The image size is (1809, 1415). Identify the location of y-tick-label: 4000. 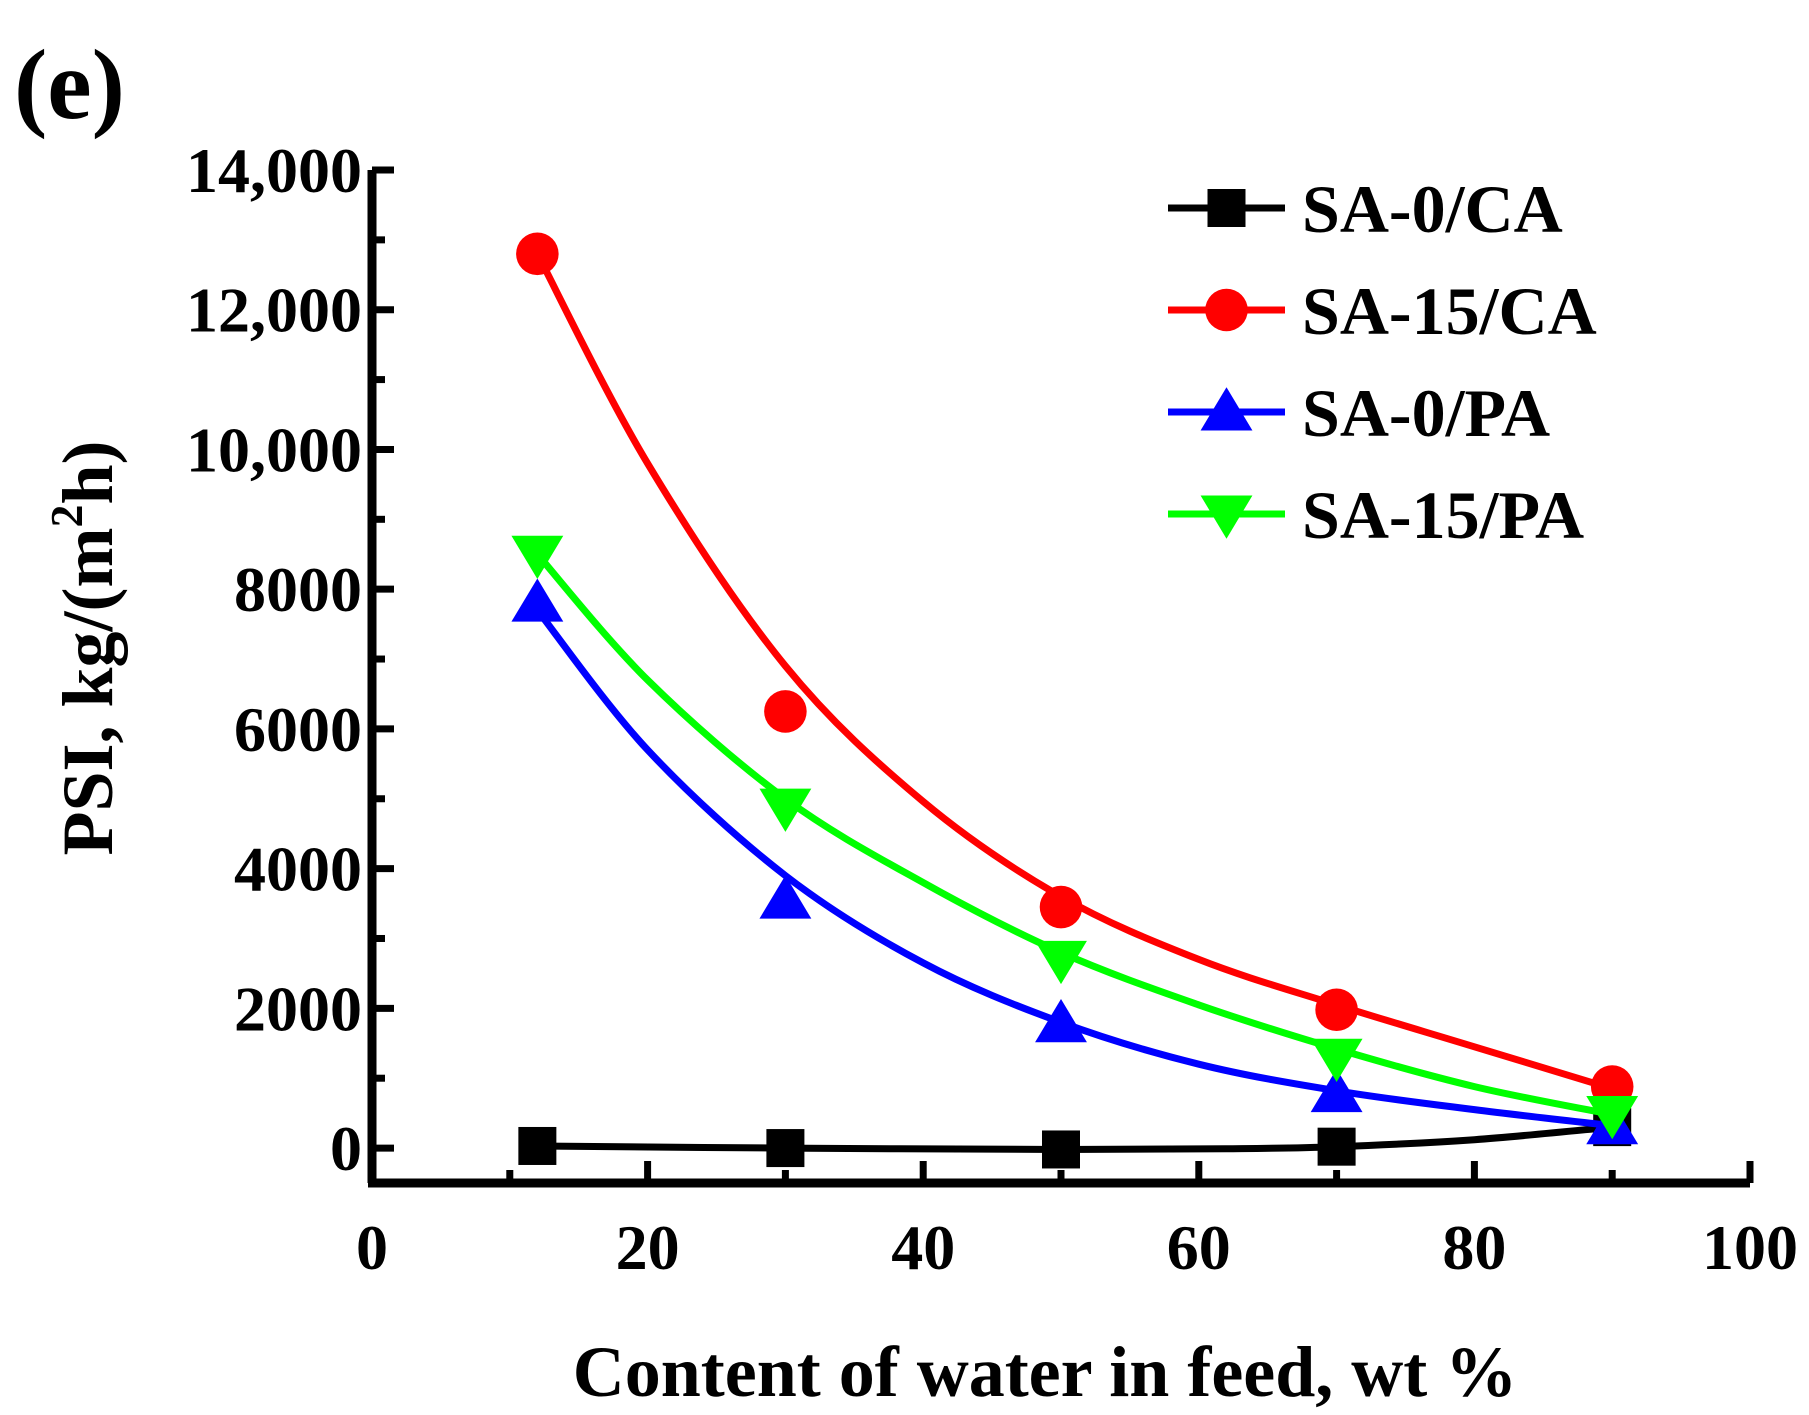
(298, 869).